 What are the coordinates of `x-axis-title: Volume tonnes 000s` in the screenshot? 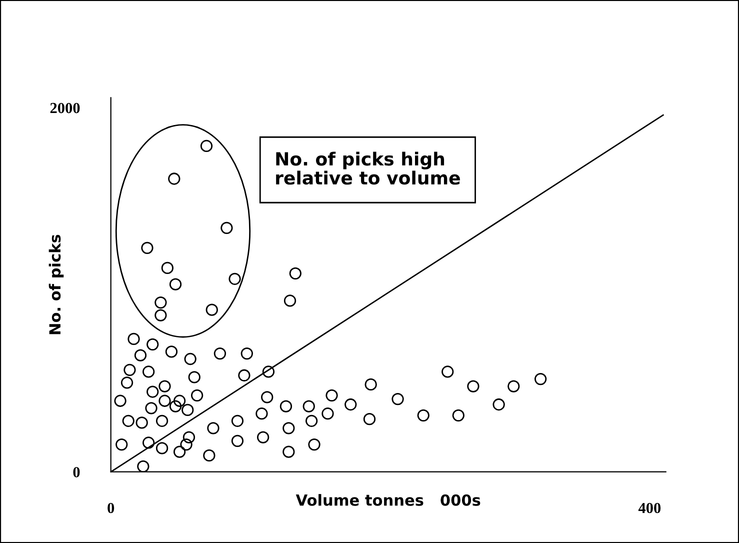 It's located at (388, 500).